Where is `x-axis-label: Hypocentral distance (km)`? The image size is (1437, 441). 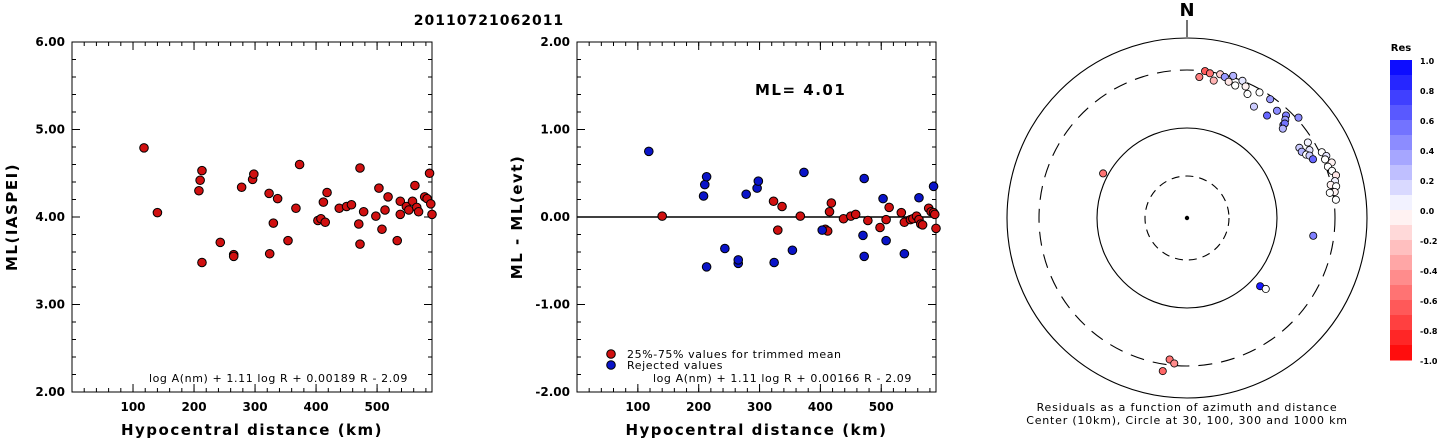
x-axis-label: Hypocentral distance (km) is located at coordinates (252, 430).